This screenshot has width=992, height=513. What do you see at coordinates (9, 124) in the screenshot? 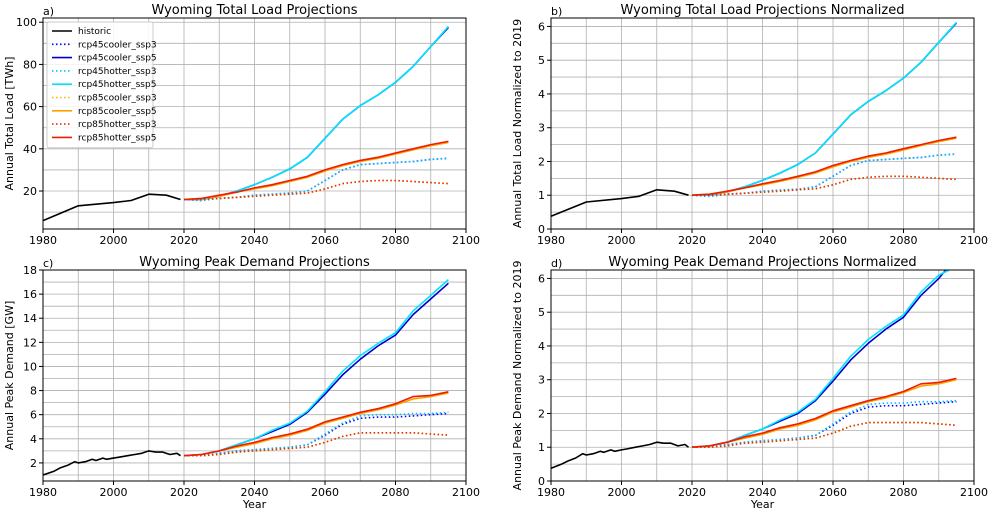
I see `y-axis-label: Annual Total Load [TWh]` at bounding box center [9, 124].